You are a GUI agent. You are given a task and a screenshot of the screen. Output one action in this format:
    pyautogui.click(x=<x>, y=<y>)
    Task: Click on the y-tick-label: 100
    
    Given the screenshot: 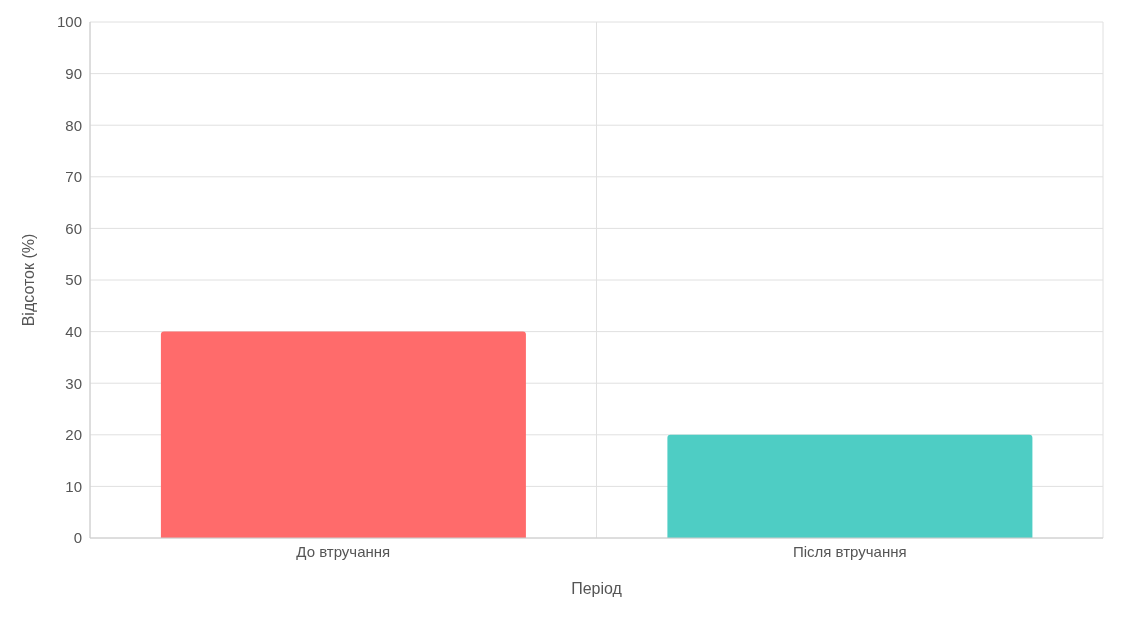 What is the action you would take?
    pyautogui.click(x=69, y=22)
    